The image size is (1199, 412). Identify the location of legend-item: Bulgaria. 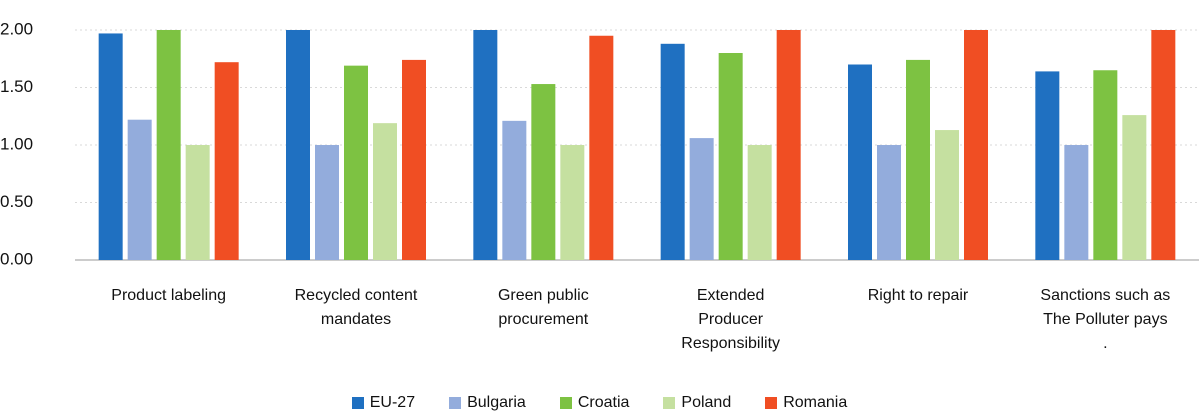
(487, 403).